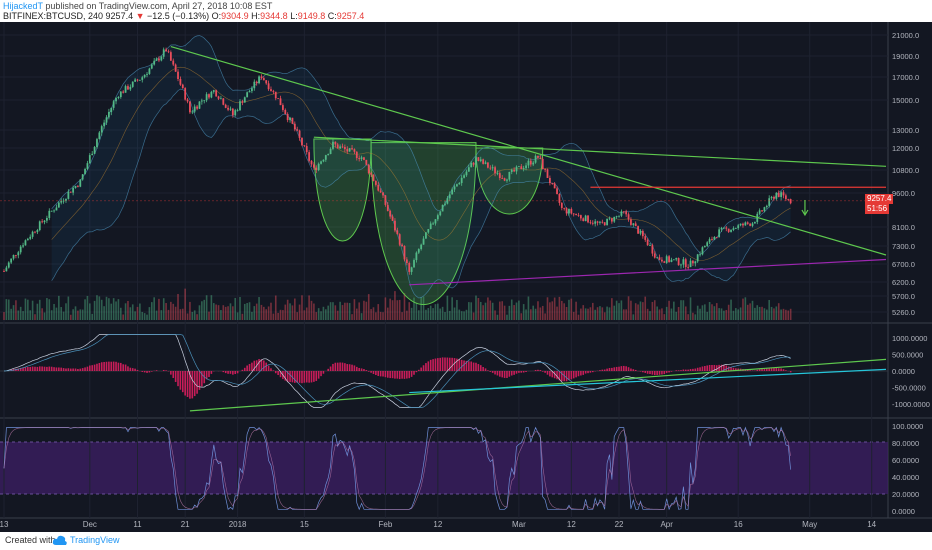 This screenshot has height=550, width=932. I want to click on tradingview-link: TradingView, so click(95, 540).